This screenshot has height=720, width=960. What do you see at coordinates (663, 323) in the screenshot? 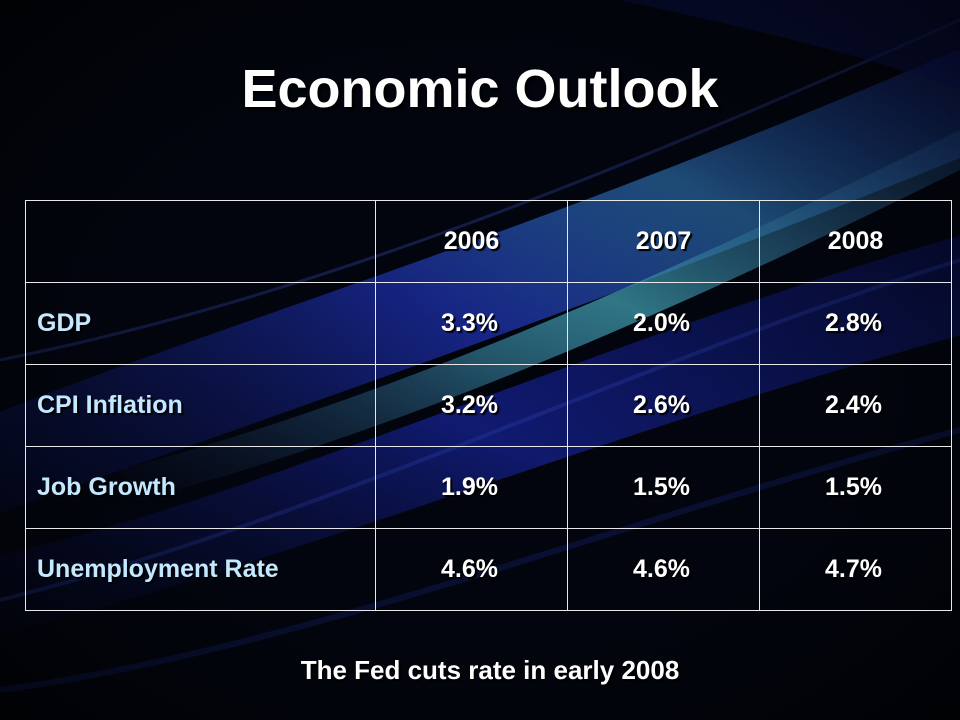
I see `table-cell: 2.0%` at bounding box center [663, 323].